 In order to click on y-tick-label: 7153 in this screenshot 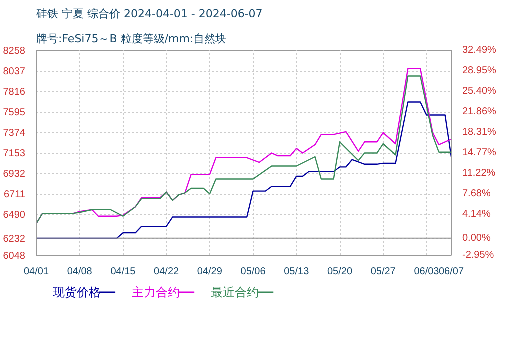, I will do `click(14, 154)`.